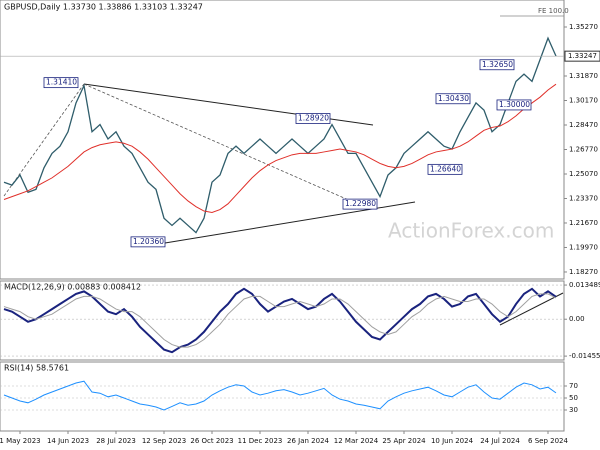 This screenshot has height=450, width=600. I want to click on last-price-box, so click(582, 56).